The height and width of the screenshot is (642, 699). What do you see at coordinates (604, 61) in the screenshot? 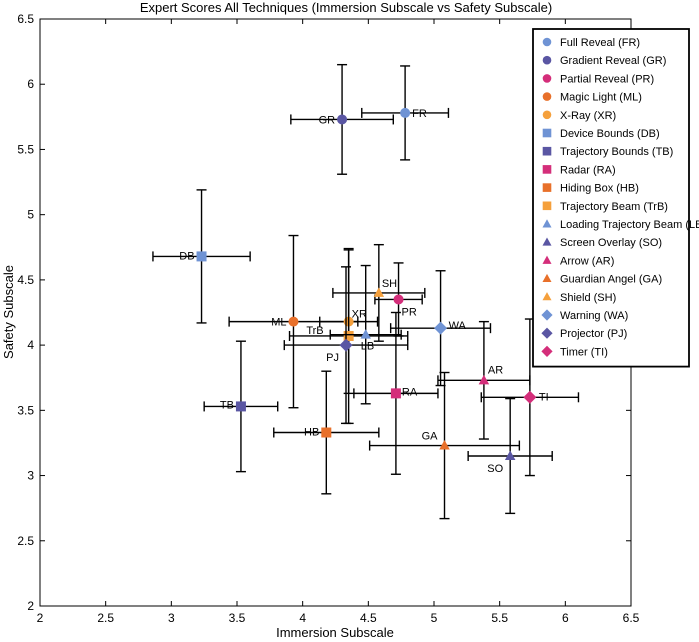
I see `legend-item-gr: Gradient Reveal (GR)` at bounding box center [604, 61].